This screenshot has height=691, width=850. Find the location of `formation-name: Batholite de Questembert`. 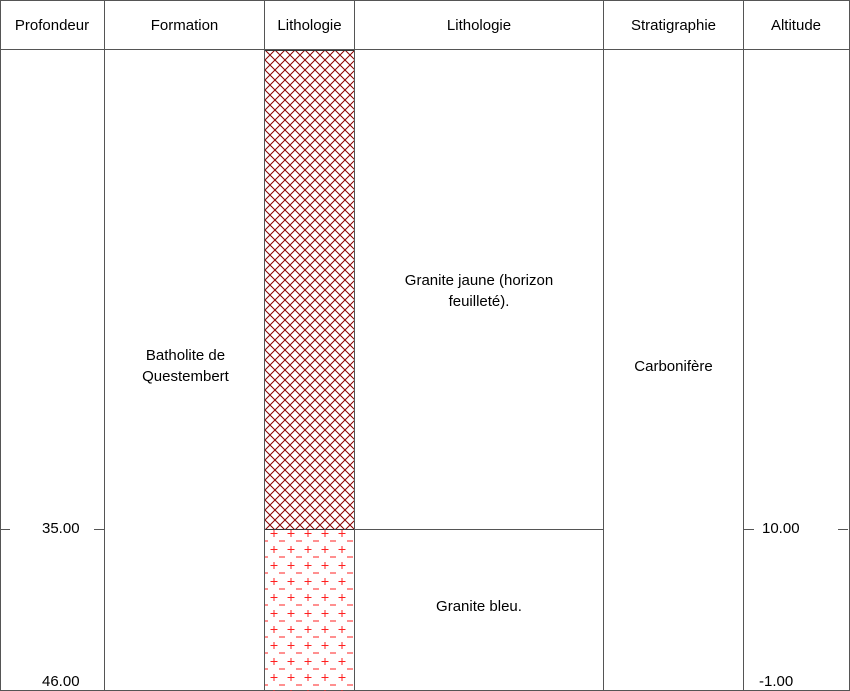

formation-name: Batholite de Questembert is located at coordinates (185, 366).